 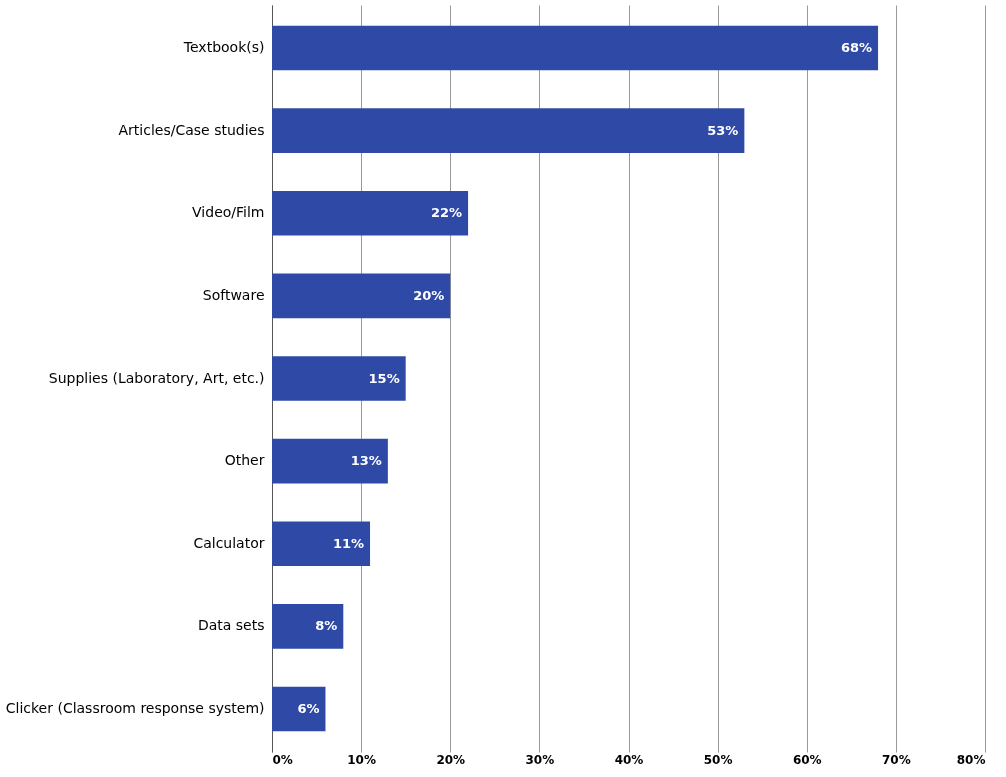 What do you see at coordinates (446, 213) in the screenshot?
I see `data-label: 22%` at bounding box center [446, 213].